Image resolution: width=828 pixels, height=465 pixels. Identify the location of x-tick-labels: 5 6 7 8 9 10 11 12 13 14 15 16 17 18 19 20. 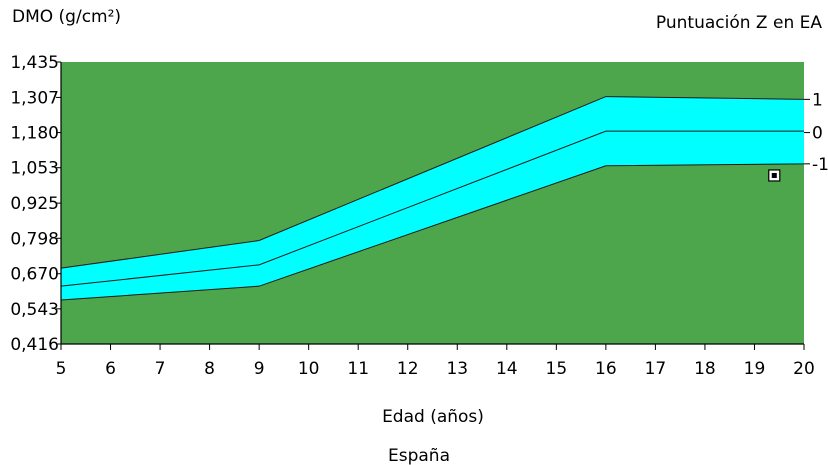
(435, 361).